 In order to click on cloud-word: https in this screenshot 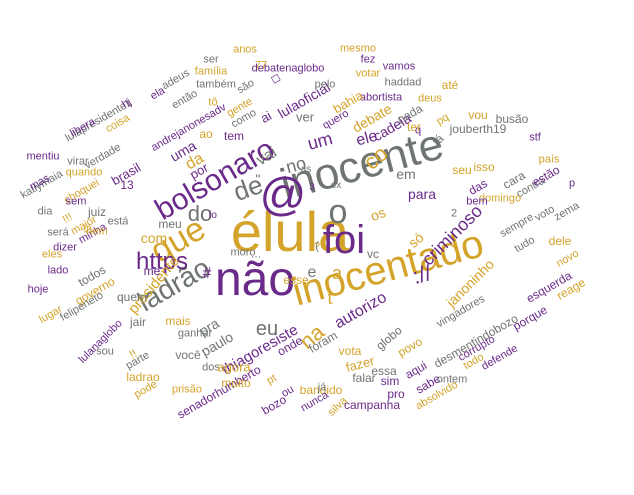, I will do `click(162, 261)`.